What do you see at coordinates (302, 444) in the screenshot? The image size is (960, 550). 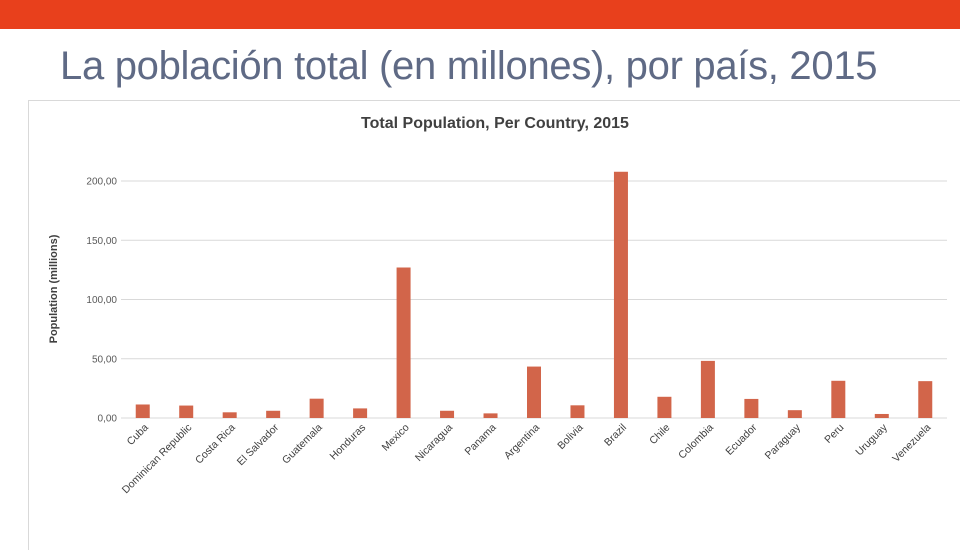 I see `category-label: Guatemala` at bounding box center [302, 444].